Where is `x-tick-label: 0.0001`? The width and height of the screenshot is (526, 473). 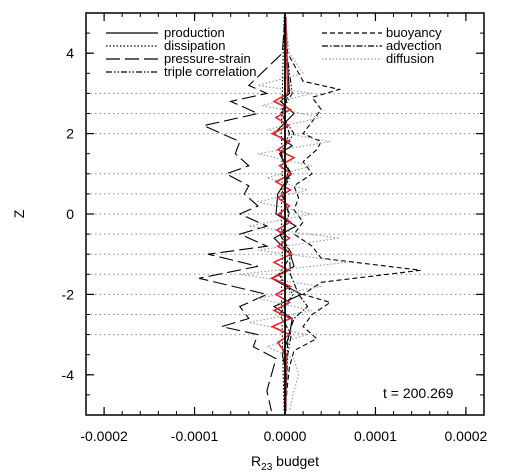 x-tick-label: 0.0001 is located at coordinates (375, 436).